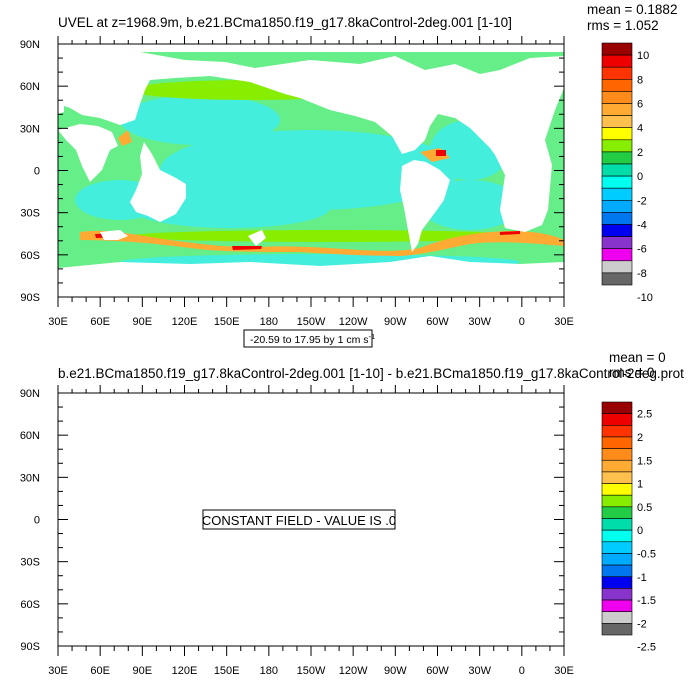 The width and height of the screenshot is (700, 700). What do you see at coordinates (644, 461) in the screenshot?
I see `colorbar-label: 1.5` at bounding box center [644, 461].